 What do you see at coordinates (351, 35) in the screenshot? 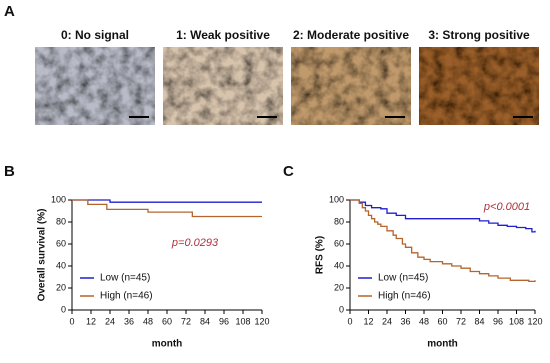
I see `image-caption: 2: Moderate positive` at bounding box center [351, 35].